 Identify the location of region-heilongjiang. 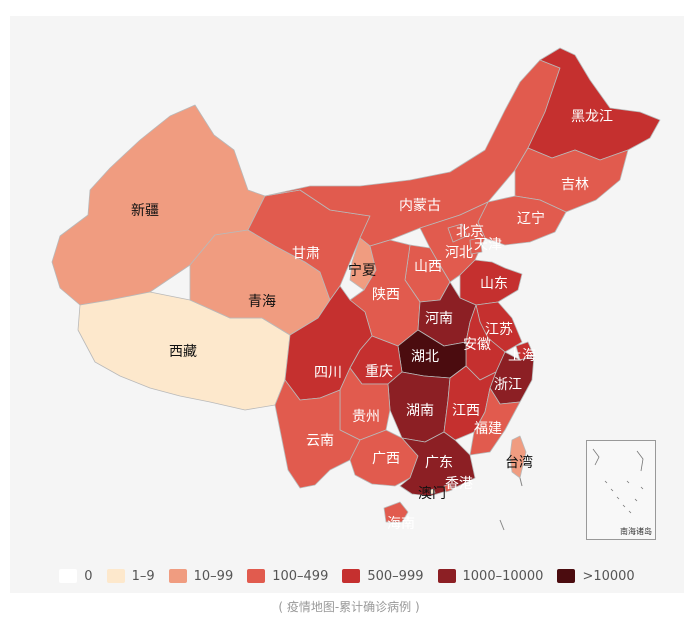
(594, 104).